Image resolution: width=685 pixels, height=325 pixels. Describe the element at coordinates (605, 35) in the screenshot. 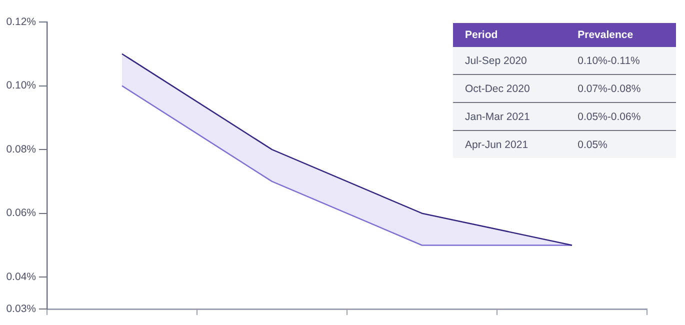

I see `annotation: Prevalence` at that location.